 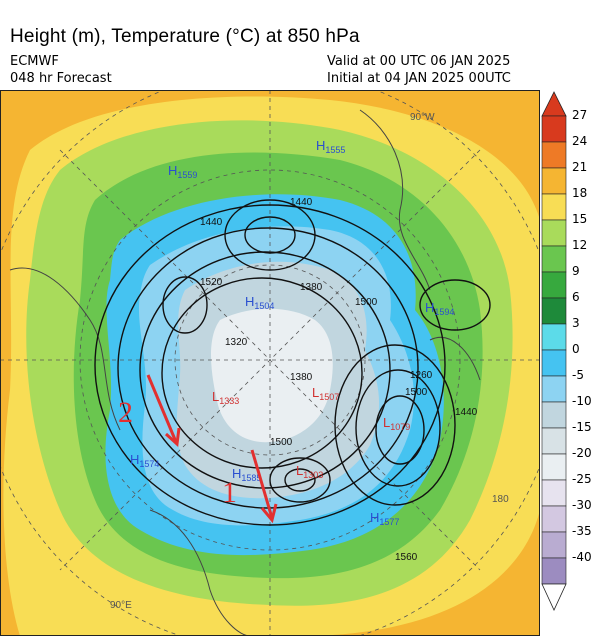 I want to click on low-center-label: L1303, so click(x=309, y=471).